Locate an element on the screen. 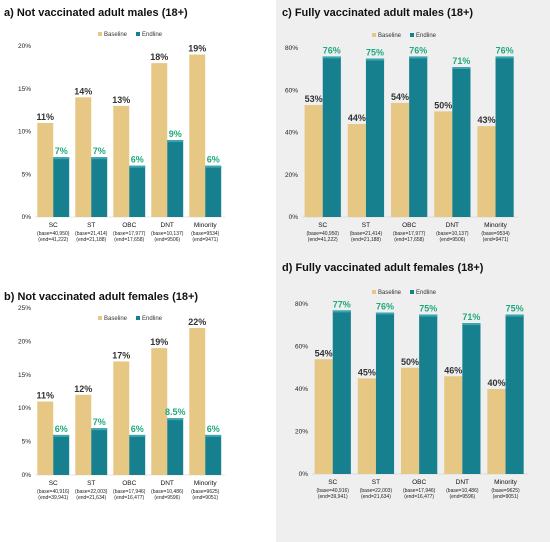  y-tick-label: 40% is located at coordinates (301, 389).